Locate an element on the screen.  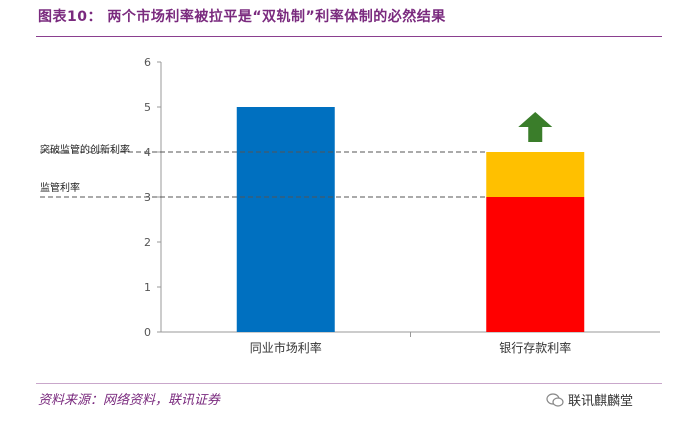
y-tick-label: 6 is located at coordinates (147, 62).